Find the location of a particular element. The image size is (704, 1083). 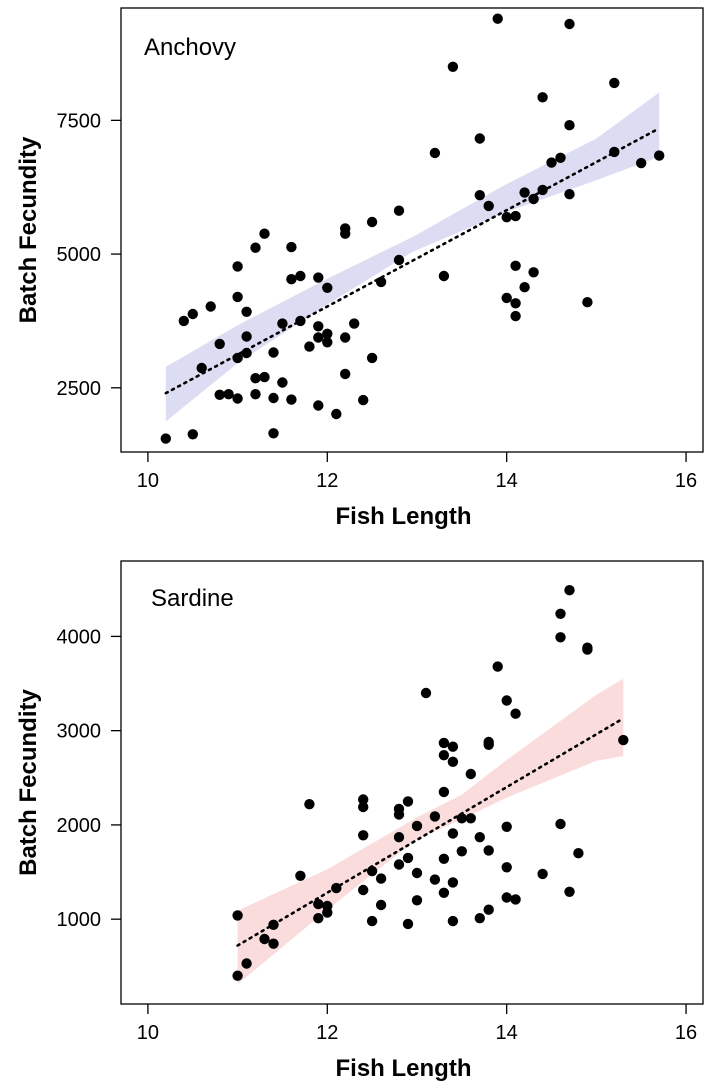

anchovy-x-axis-title: Fish Length is located at coordinates (404, 516).